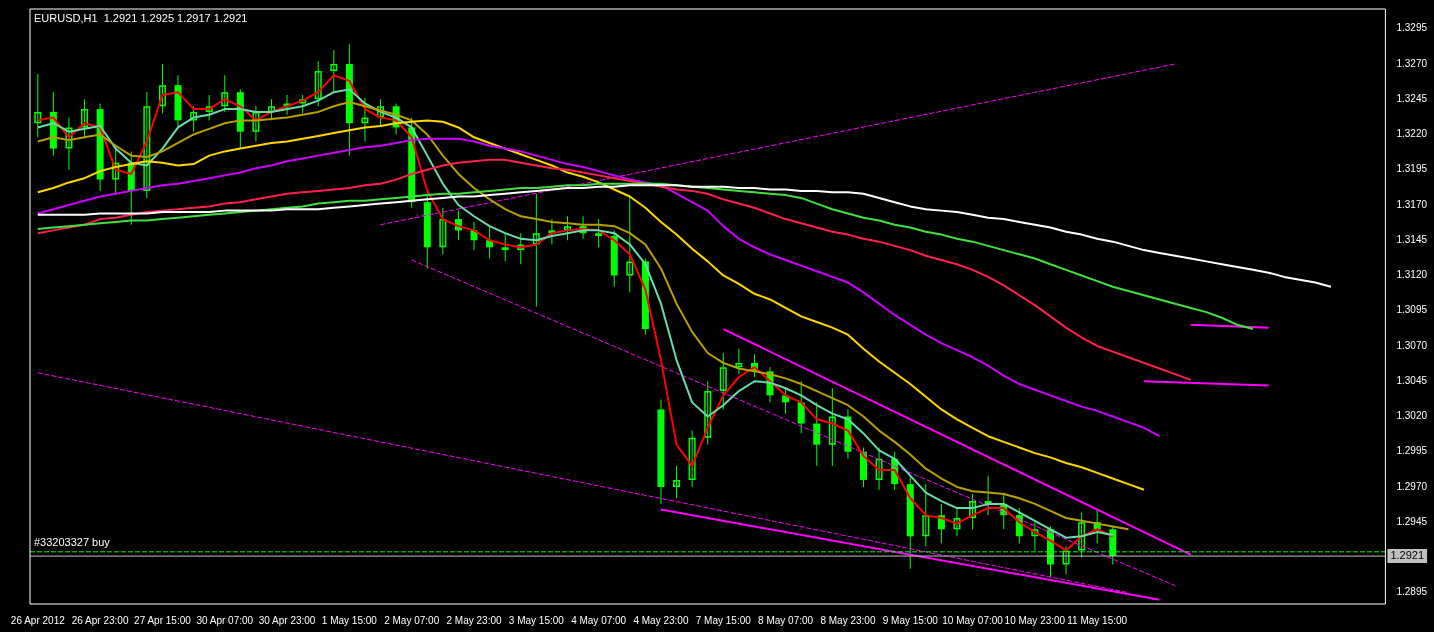  I want to click on y-tick-label: 1.3095, so click(1412, 310).